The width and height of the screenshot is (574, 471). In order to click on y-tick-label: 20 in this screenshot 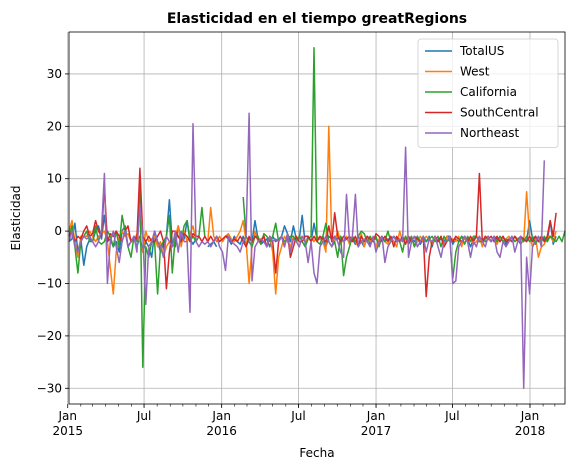, I will do `click(54, 126)`.